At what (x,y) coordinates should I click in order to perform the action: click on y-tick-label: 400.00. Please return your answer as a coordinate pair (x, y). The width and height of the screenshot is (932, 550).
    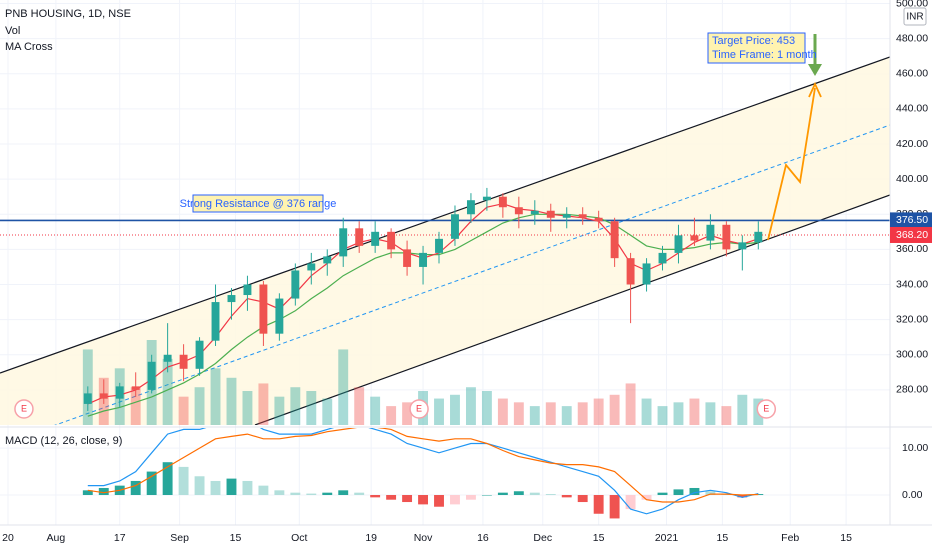
    Looking at the image, I should click on (912, 179).